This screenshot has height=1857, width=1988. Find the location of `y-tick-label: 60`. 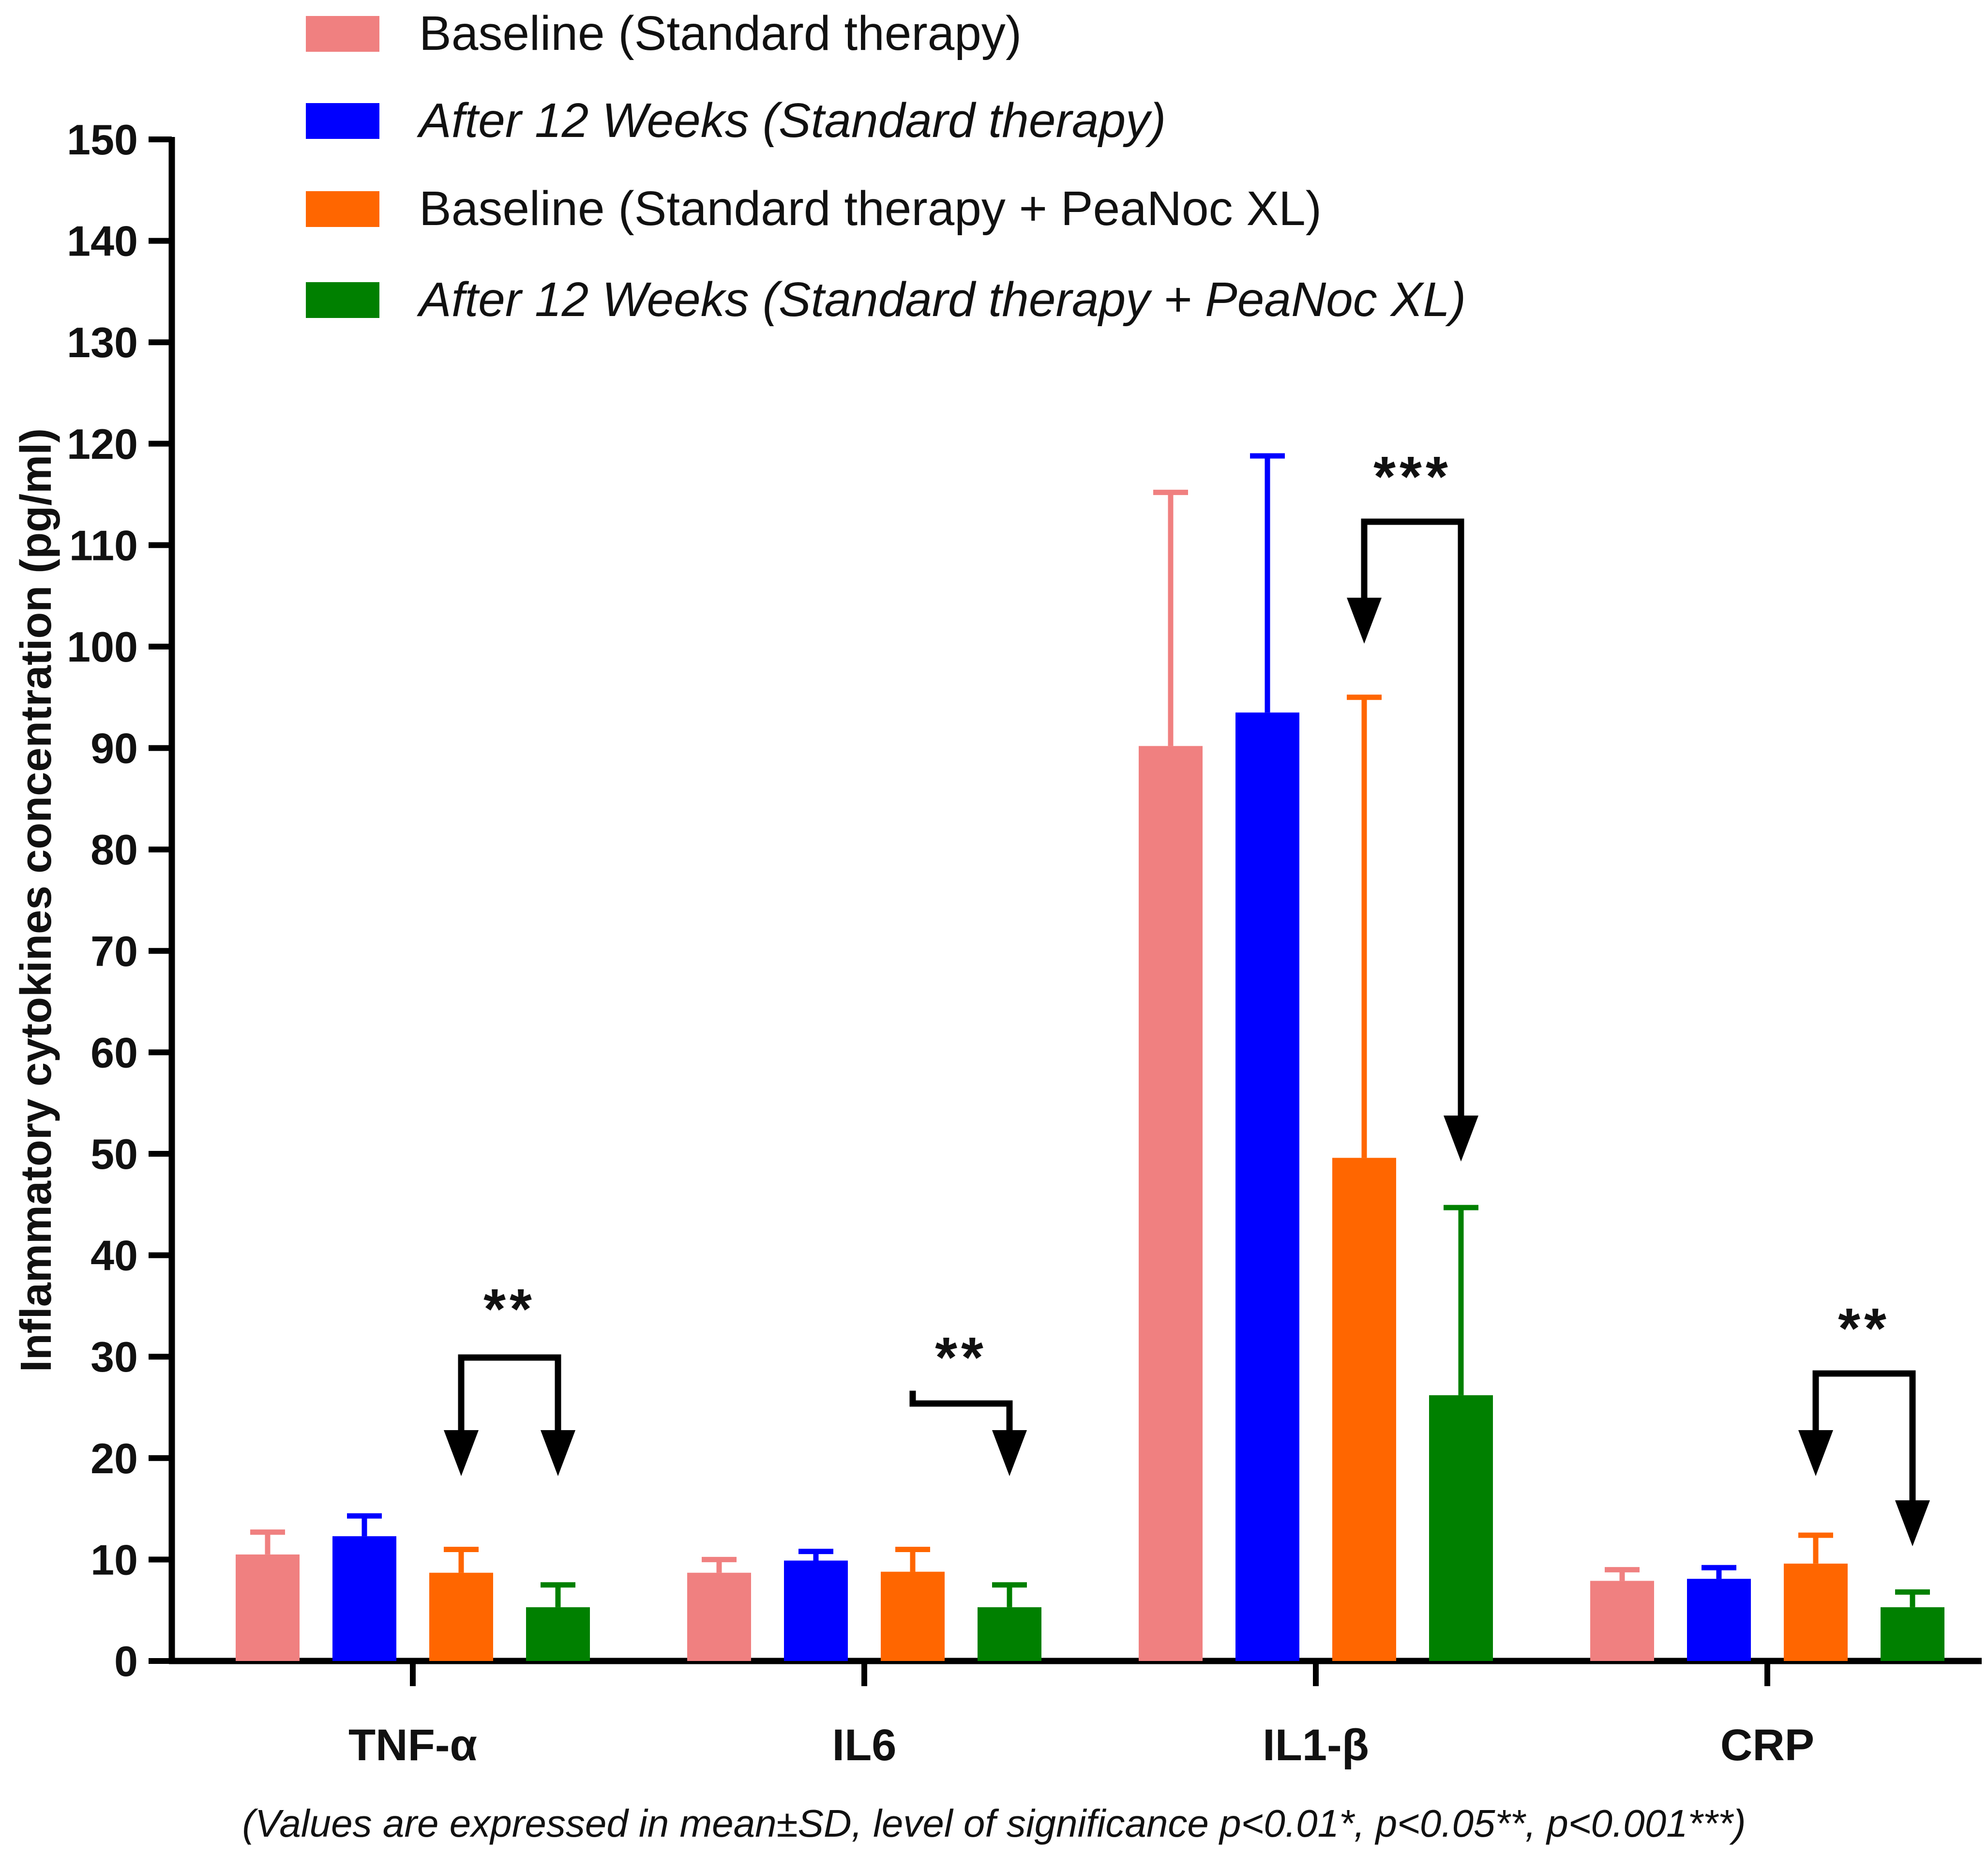

y-tick-label: 60 is located at coordinates (114, 1052).